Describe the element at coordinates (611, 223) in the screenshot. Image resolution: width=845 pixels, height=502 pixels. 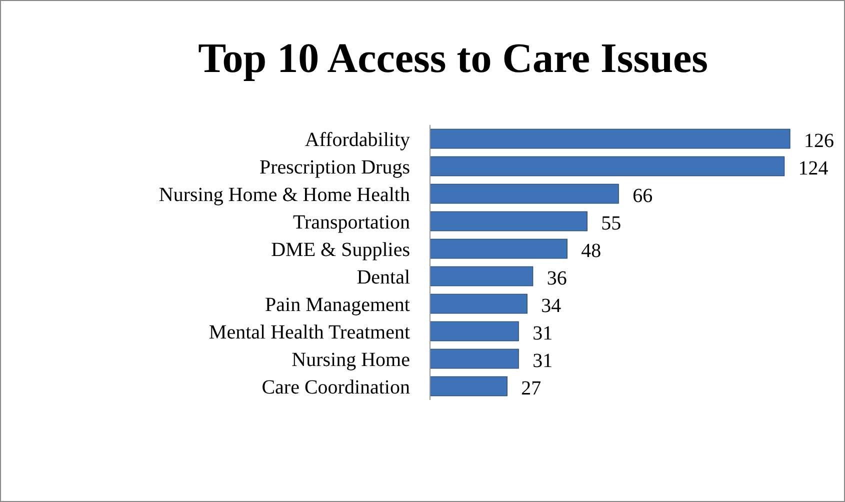
I see `data-label: 55` at that location.